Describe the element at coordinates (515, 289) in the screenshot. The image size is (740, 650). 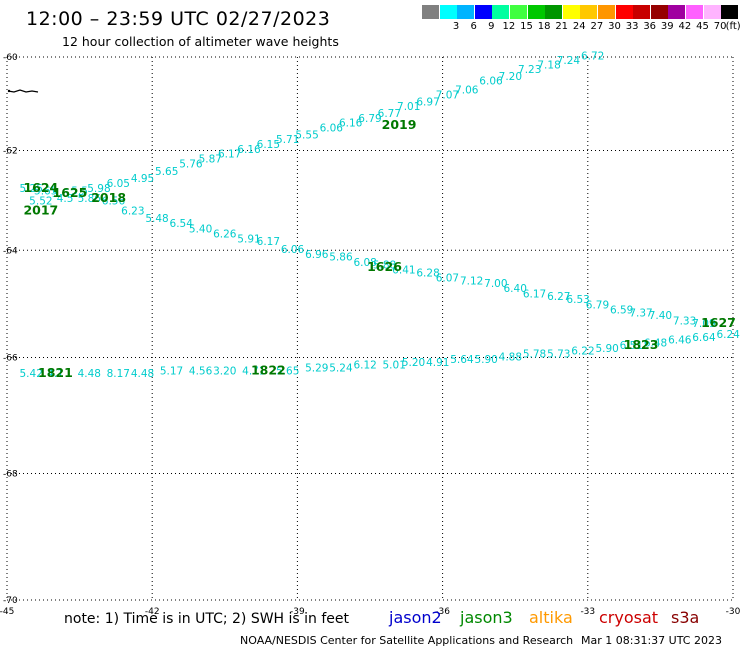
I see `swh-value: 6.40` at that location.